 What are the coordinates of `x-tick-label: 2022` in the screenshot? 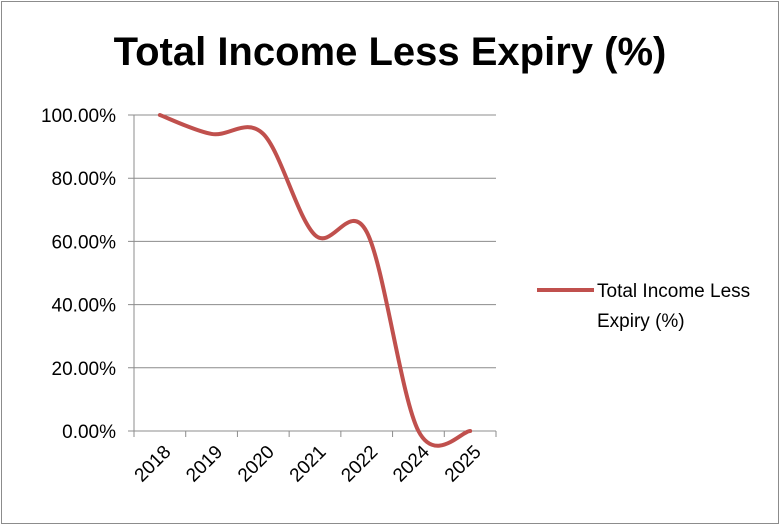 It's located at (360, 464).